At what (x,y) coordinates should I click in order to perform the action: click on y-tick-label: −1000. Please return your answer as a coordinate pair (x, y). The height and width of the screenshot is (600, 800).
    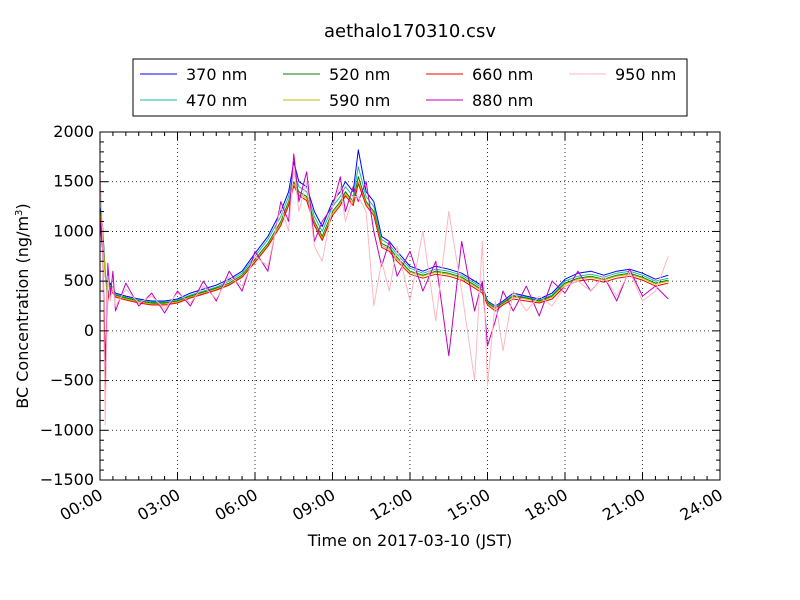
    Looking at the image, I should click on (67, 429).